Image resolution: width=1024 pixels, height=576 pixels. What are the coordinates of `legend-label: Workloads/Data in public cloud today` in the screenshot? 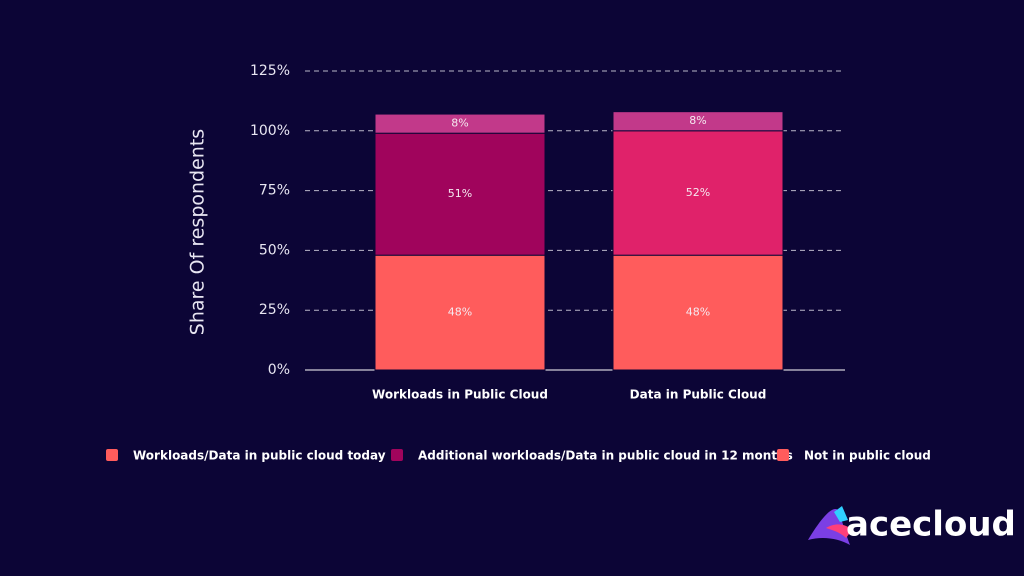 It's located at (259, 456).